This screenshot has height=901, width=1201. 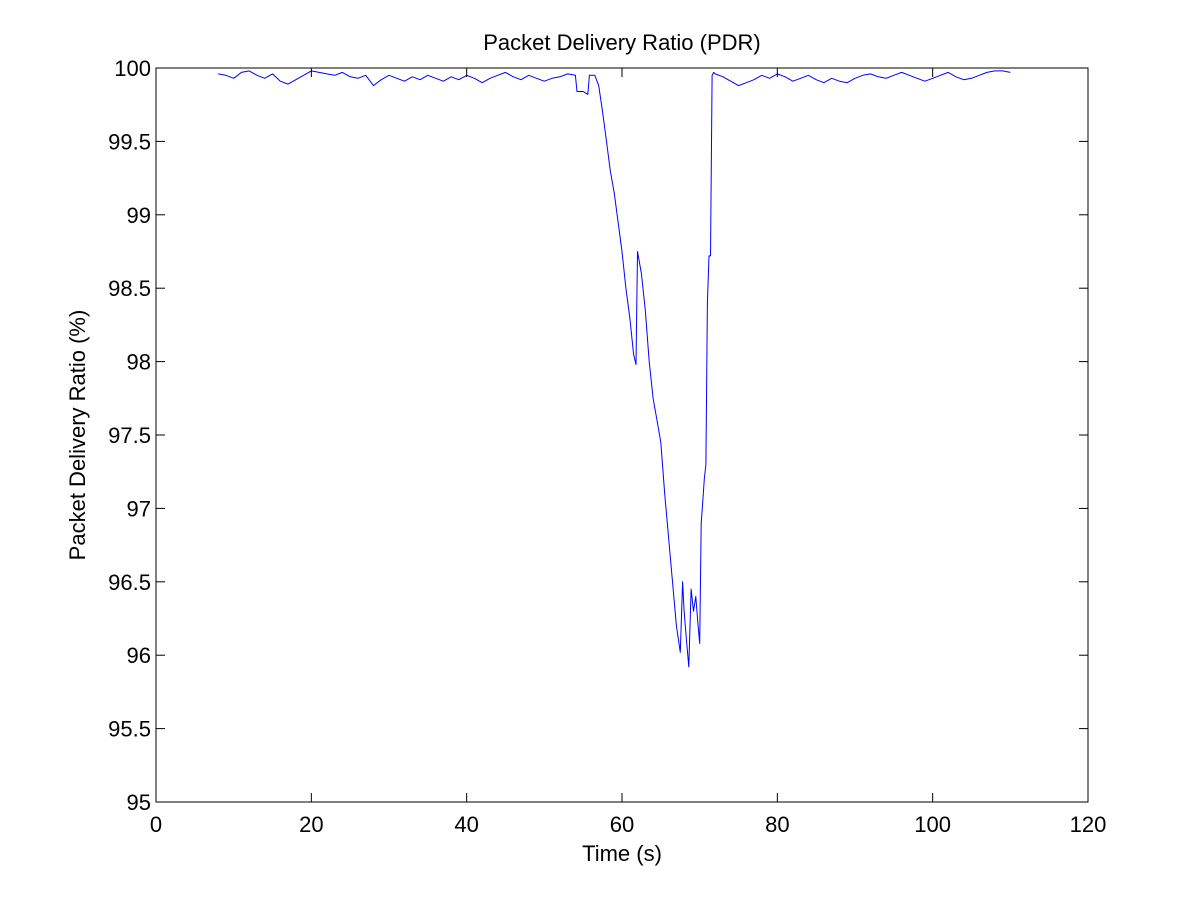 What do you see at coordinates (932, 824) in the screenshot?
I see `x-tick-label: 100` at bounding box center [932, 824].